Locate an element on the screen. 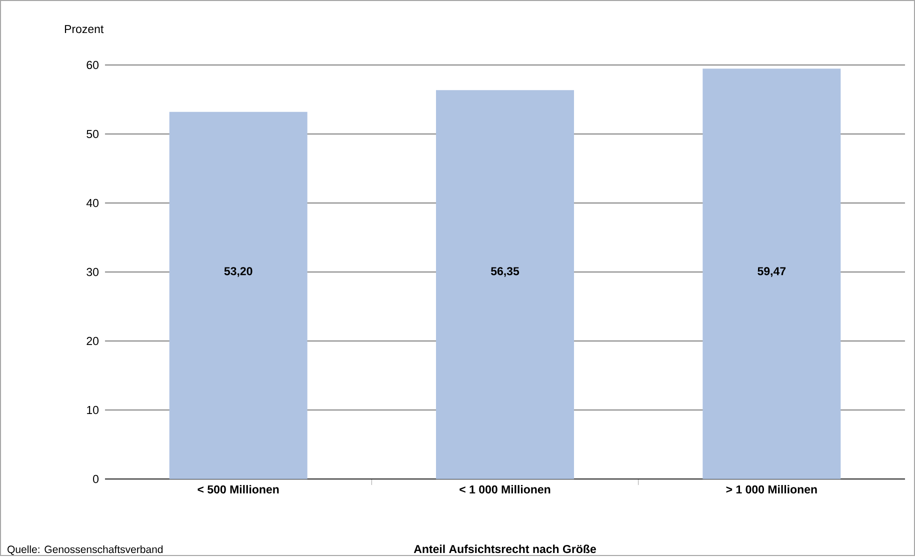 Image resolution: width=915 pixels, height=559 pixels. source-note: Quelle: Genossenschaftsverband is located at coordinates (85, 550).